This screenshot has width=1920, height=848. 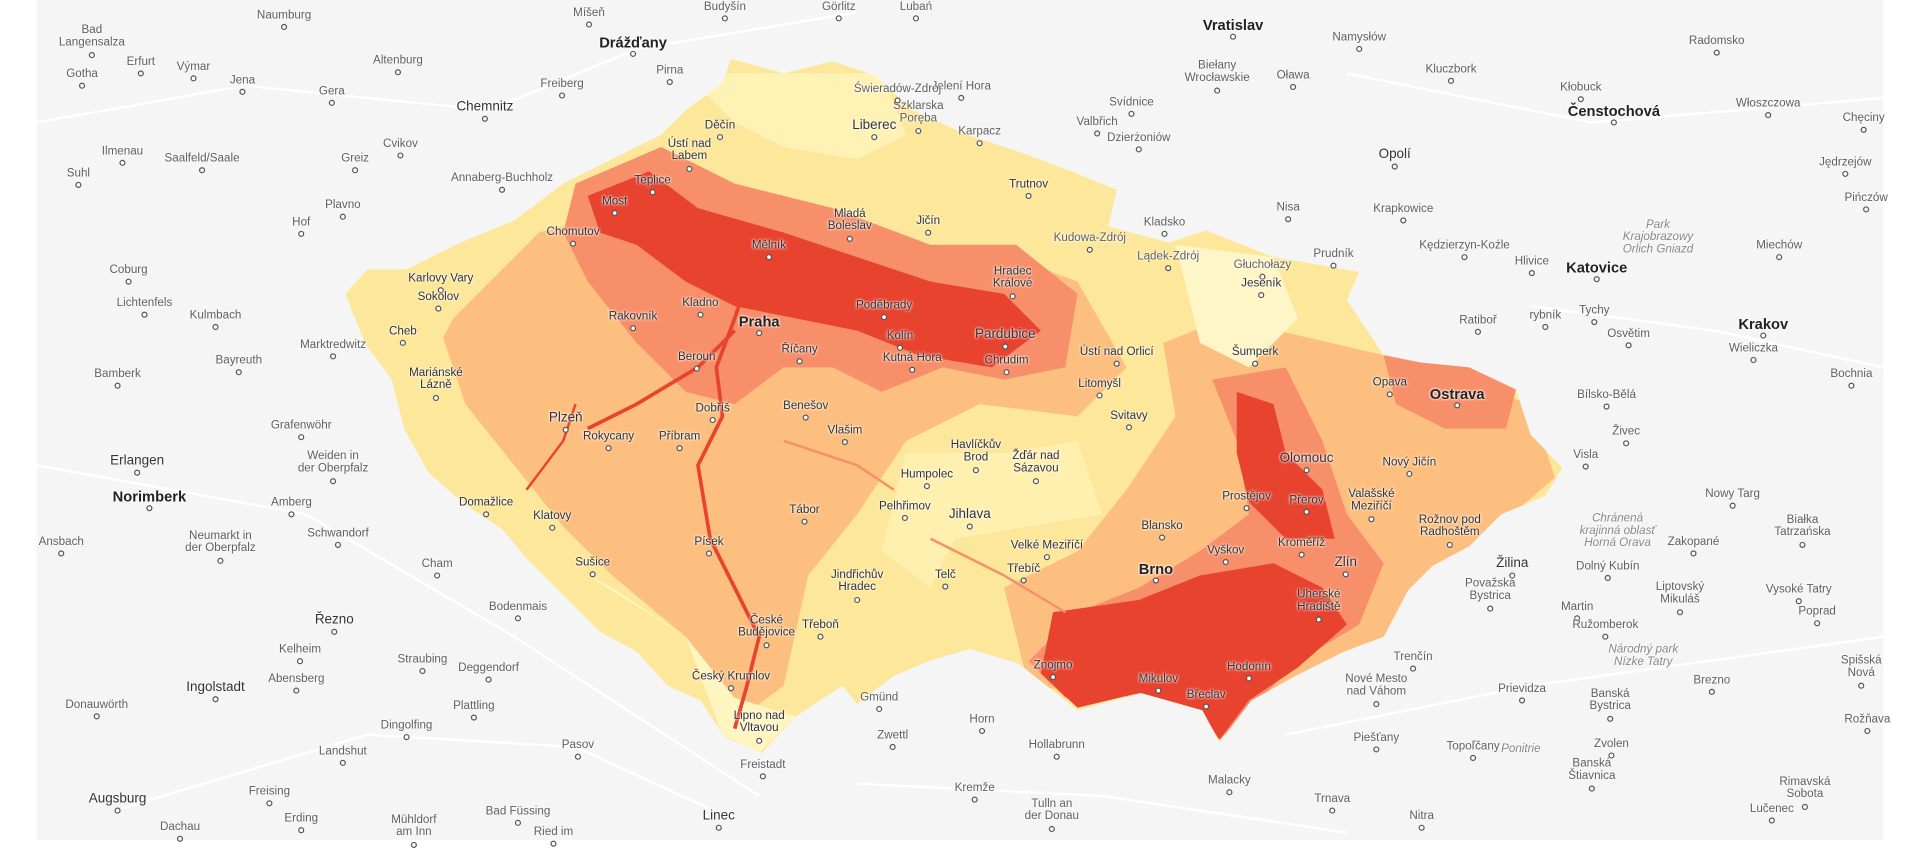 What do you see at coordinates (720, 125) in the screenshot?
I see `city-label-czech: Děčín` at bounding box center [720, 125].